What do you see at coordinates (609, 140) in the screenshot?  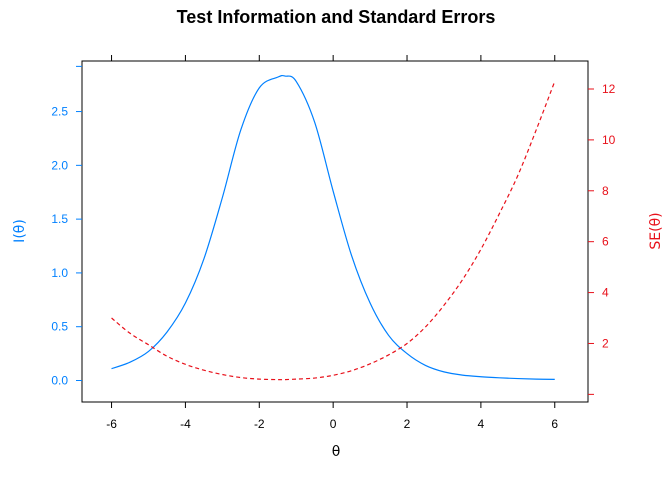 I see `y-tick-label-right: 10` at bounding box center [609, 140].